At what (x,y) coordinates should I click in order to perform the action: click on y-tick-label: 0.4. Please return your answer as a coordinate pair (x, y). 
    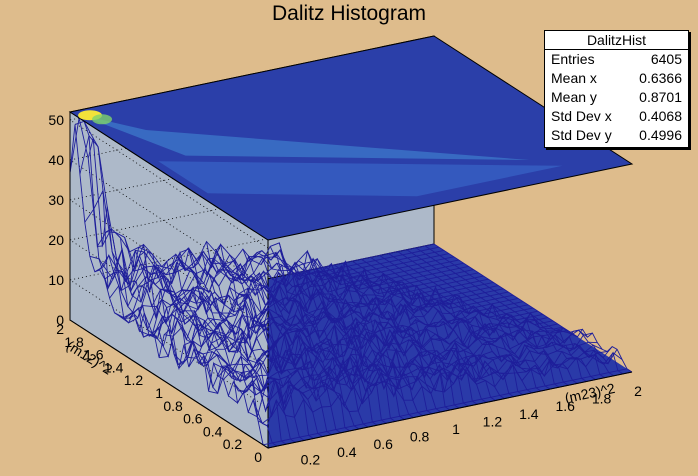
    Looking at the image, I should click on (213, 431).